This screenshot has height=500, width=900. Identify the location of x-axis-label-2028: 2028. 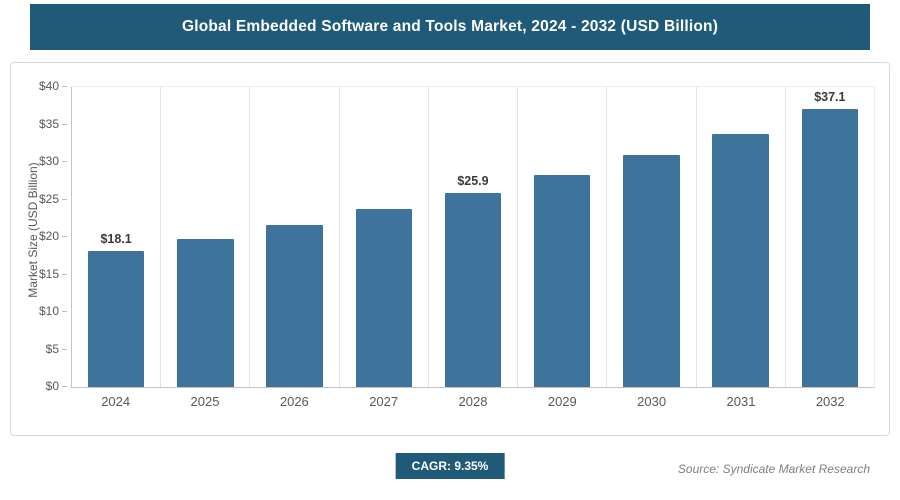
(473, 401).